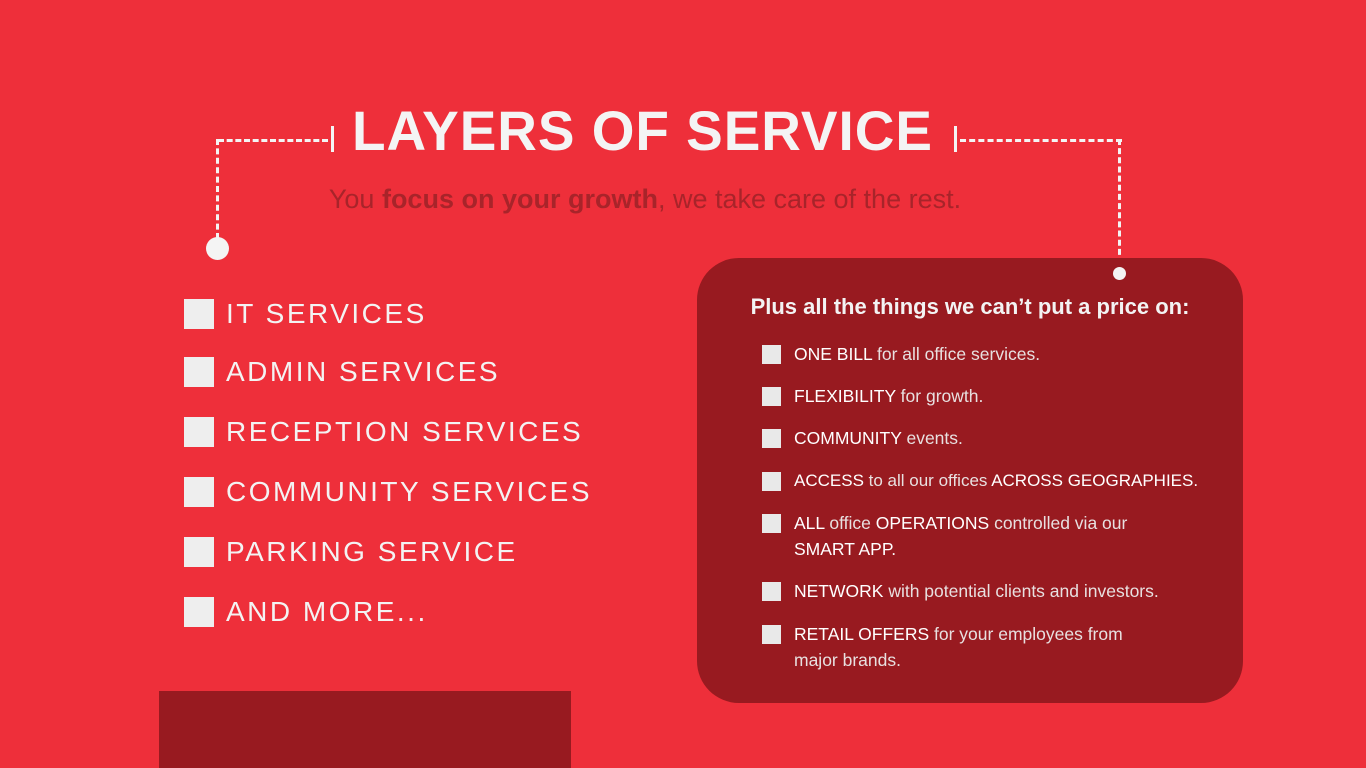 This screenshot has width=1366, height=768. I want to click on perk-keyword: NETWORK, so click(839, 591).